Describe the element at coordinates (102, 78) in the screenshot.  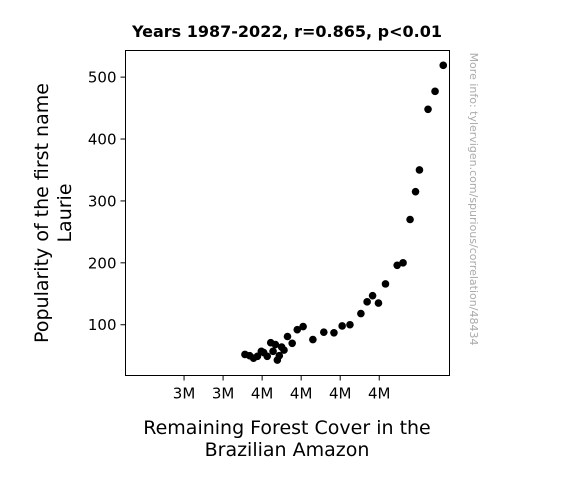
I see `y-tick-label: 500` at that location.